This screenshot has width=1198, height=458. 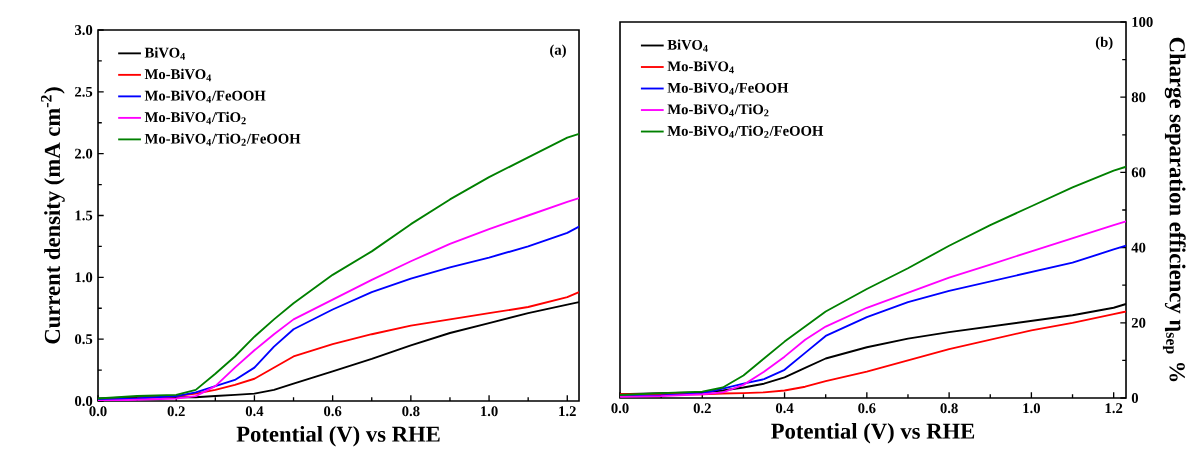 What do you see at coordinates (84, 153) in the screenshot?
I see `y-tick-label: 2.0` at bounding box center [84, 153].